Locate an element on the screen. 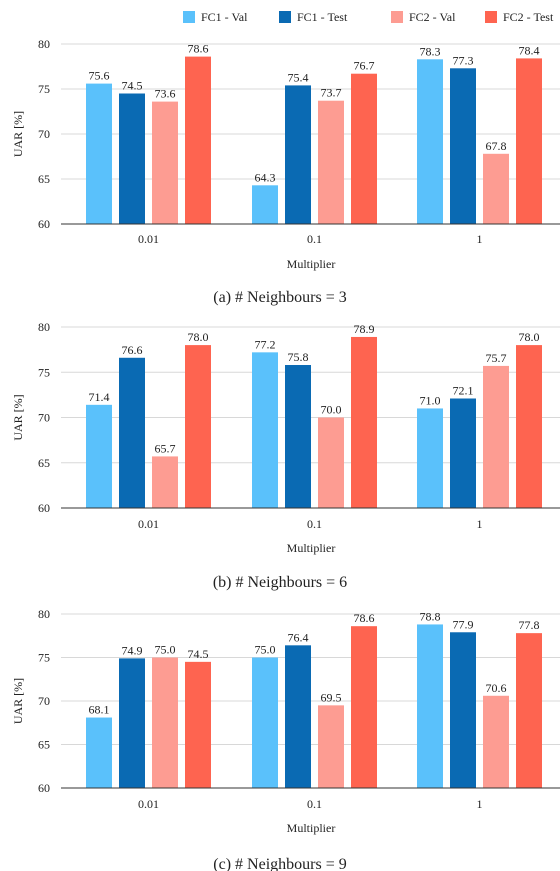  bar-value-label: 78.9 is located at coordinates (364, 329).